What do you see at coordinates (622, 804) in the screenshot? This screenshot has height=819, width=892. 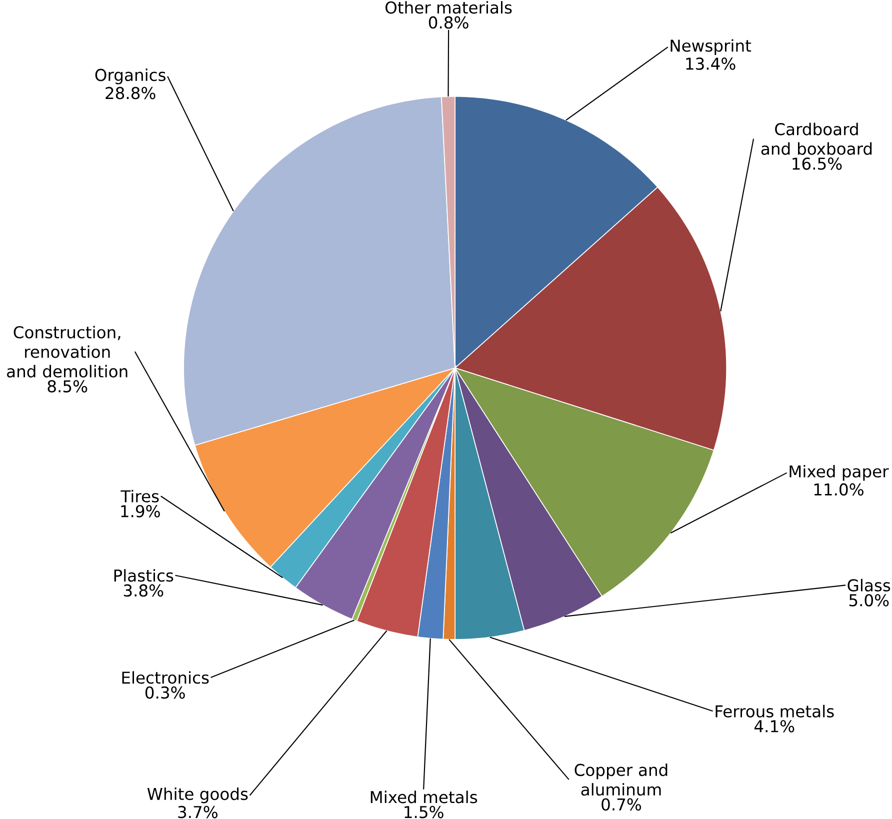 I see `data-label: 0.7%` at bounding box center [622, 804].